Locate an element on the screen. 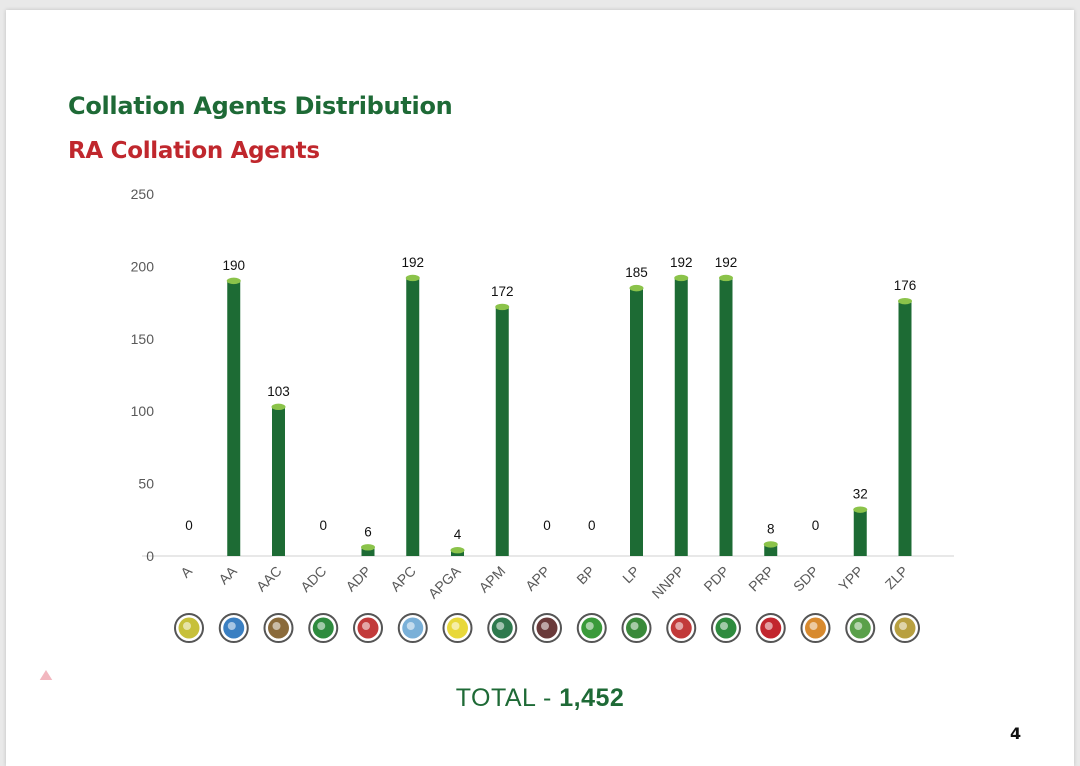 This screenshot has height=766, width=1080. x-tick-label: PDP is located at coordinates (716, 579).